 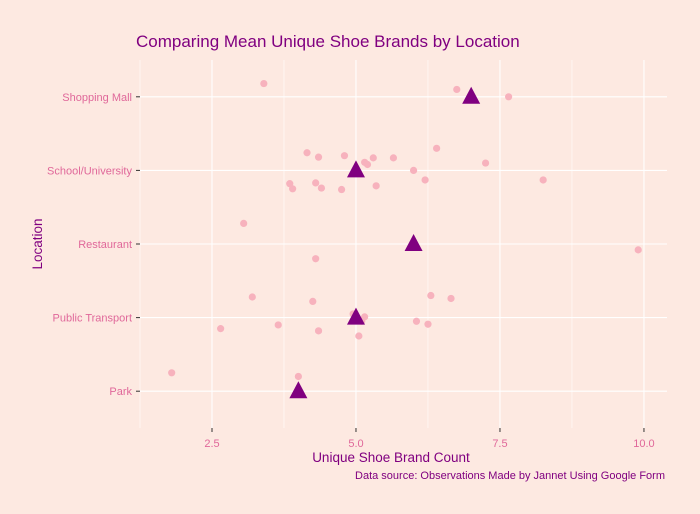 I want to click on y-tick-label: Restaurant, so click(x=105, y=245).